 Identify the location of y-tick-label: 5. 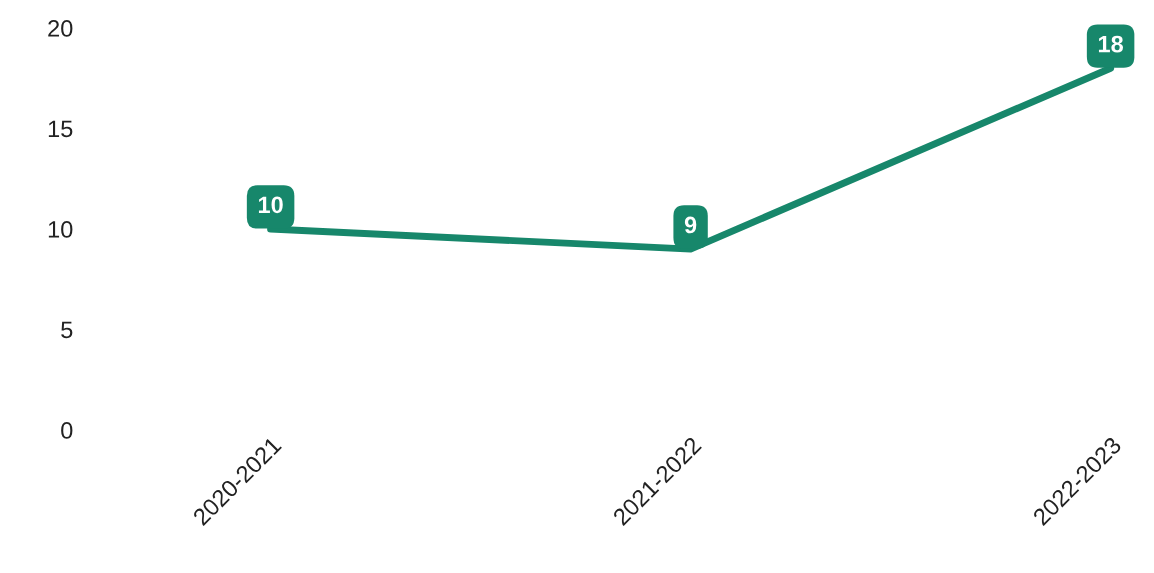
(67, 330).